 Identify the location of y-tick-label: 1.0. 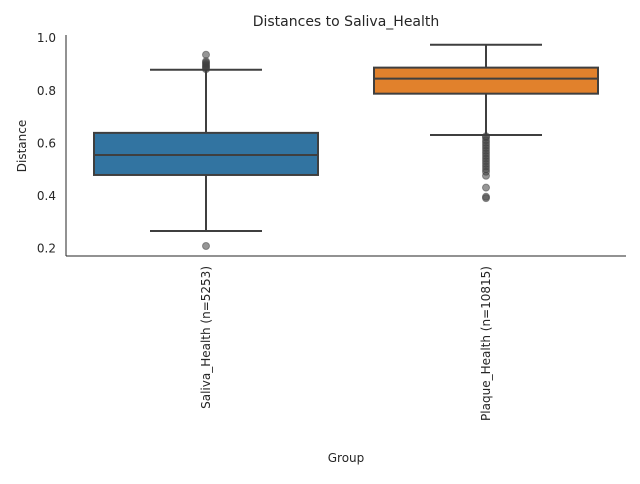
(46, 38).